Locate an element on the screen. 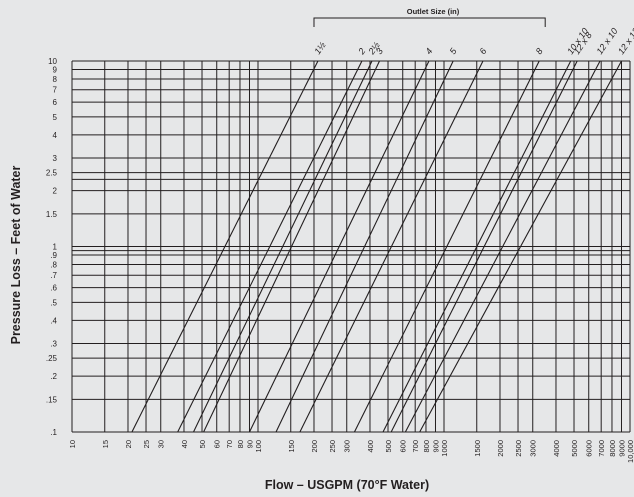  y-tick-label: .15 is located at coordinates (52, 399).